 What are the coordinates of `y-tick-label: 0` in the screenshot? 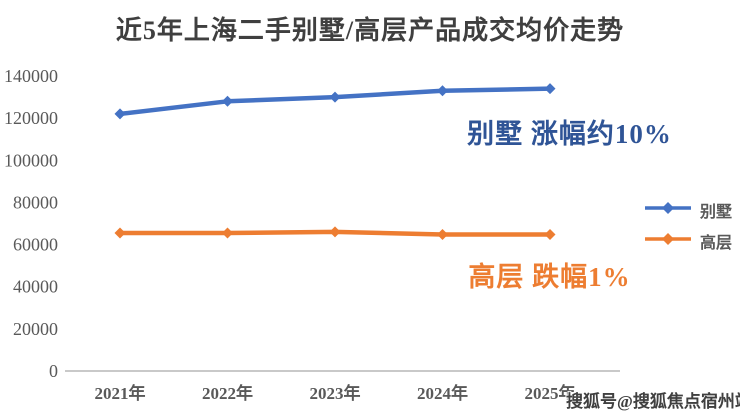 It's located at (53, 371).